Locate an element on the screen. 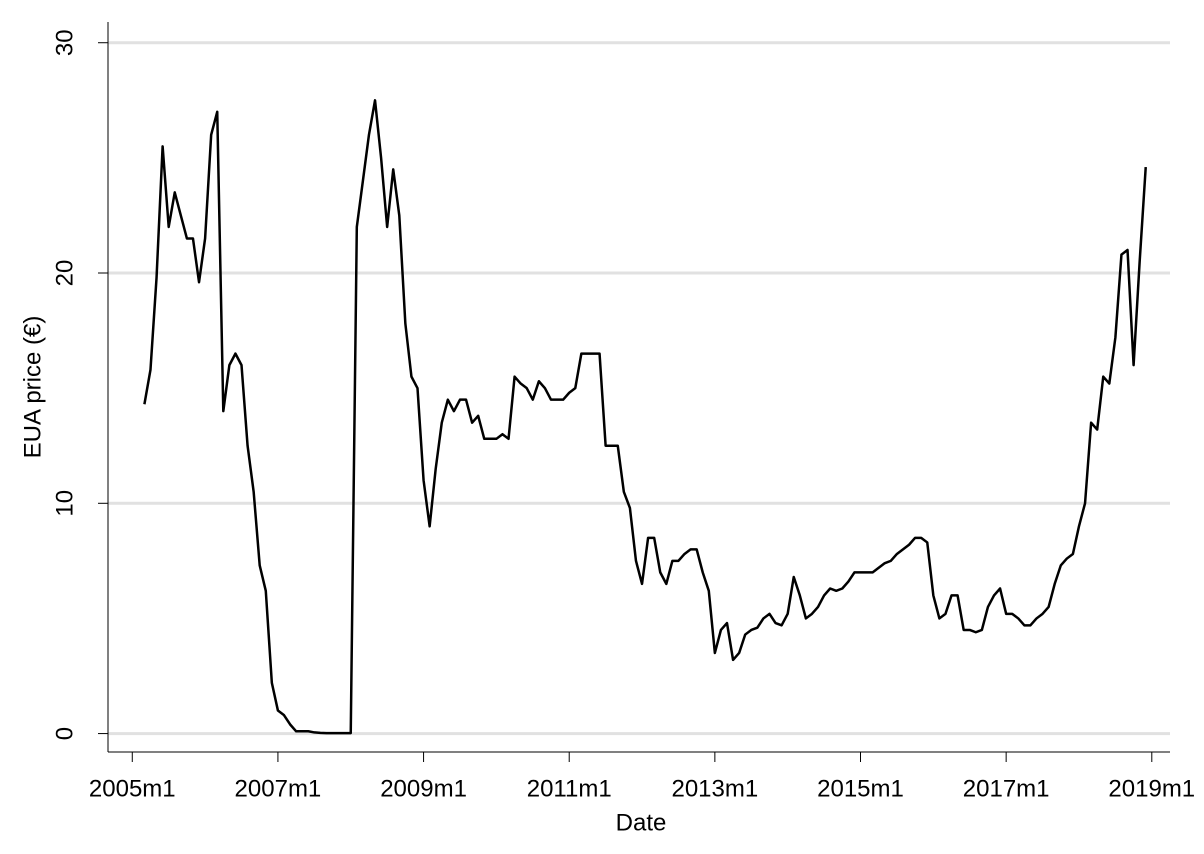 The image size is (1204, 854). x-tick-label: 2007m1 is located at coordinates (278, 788).